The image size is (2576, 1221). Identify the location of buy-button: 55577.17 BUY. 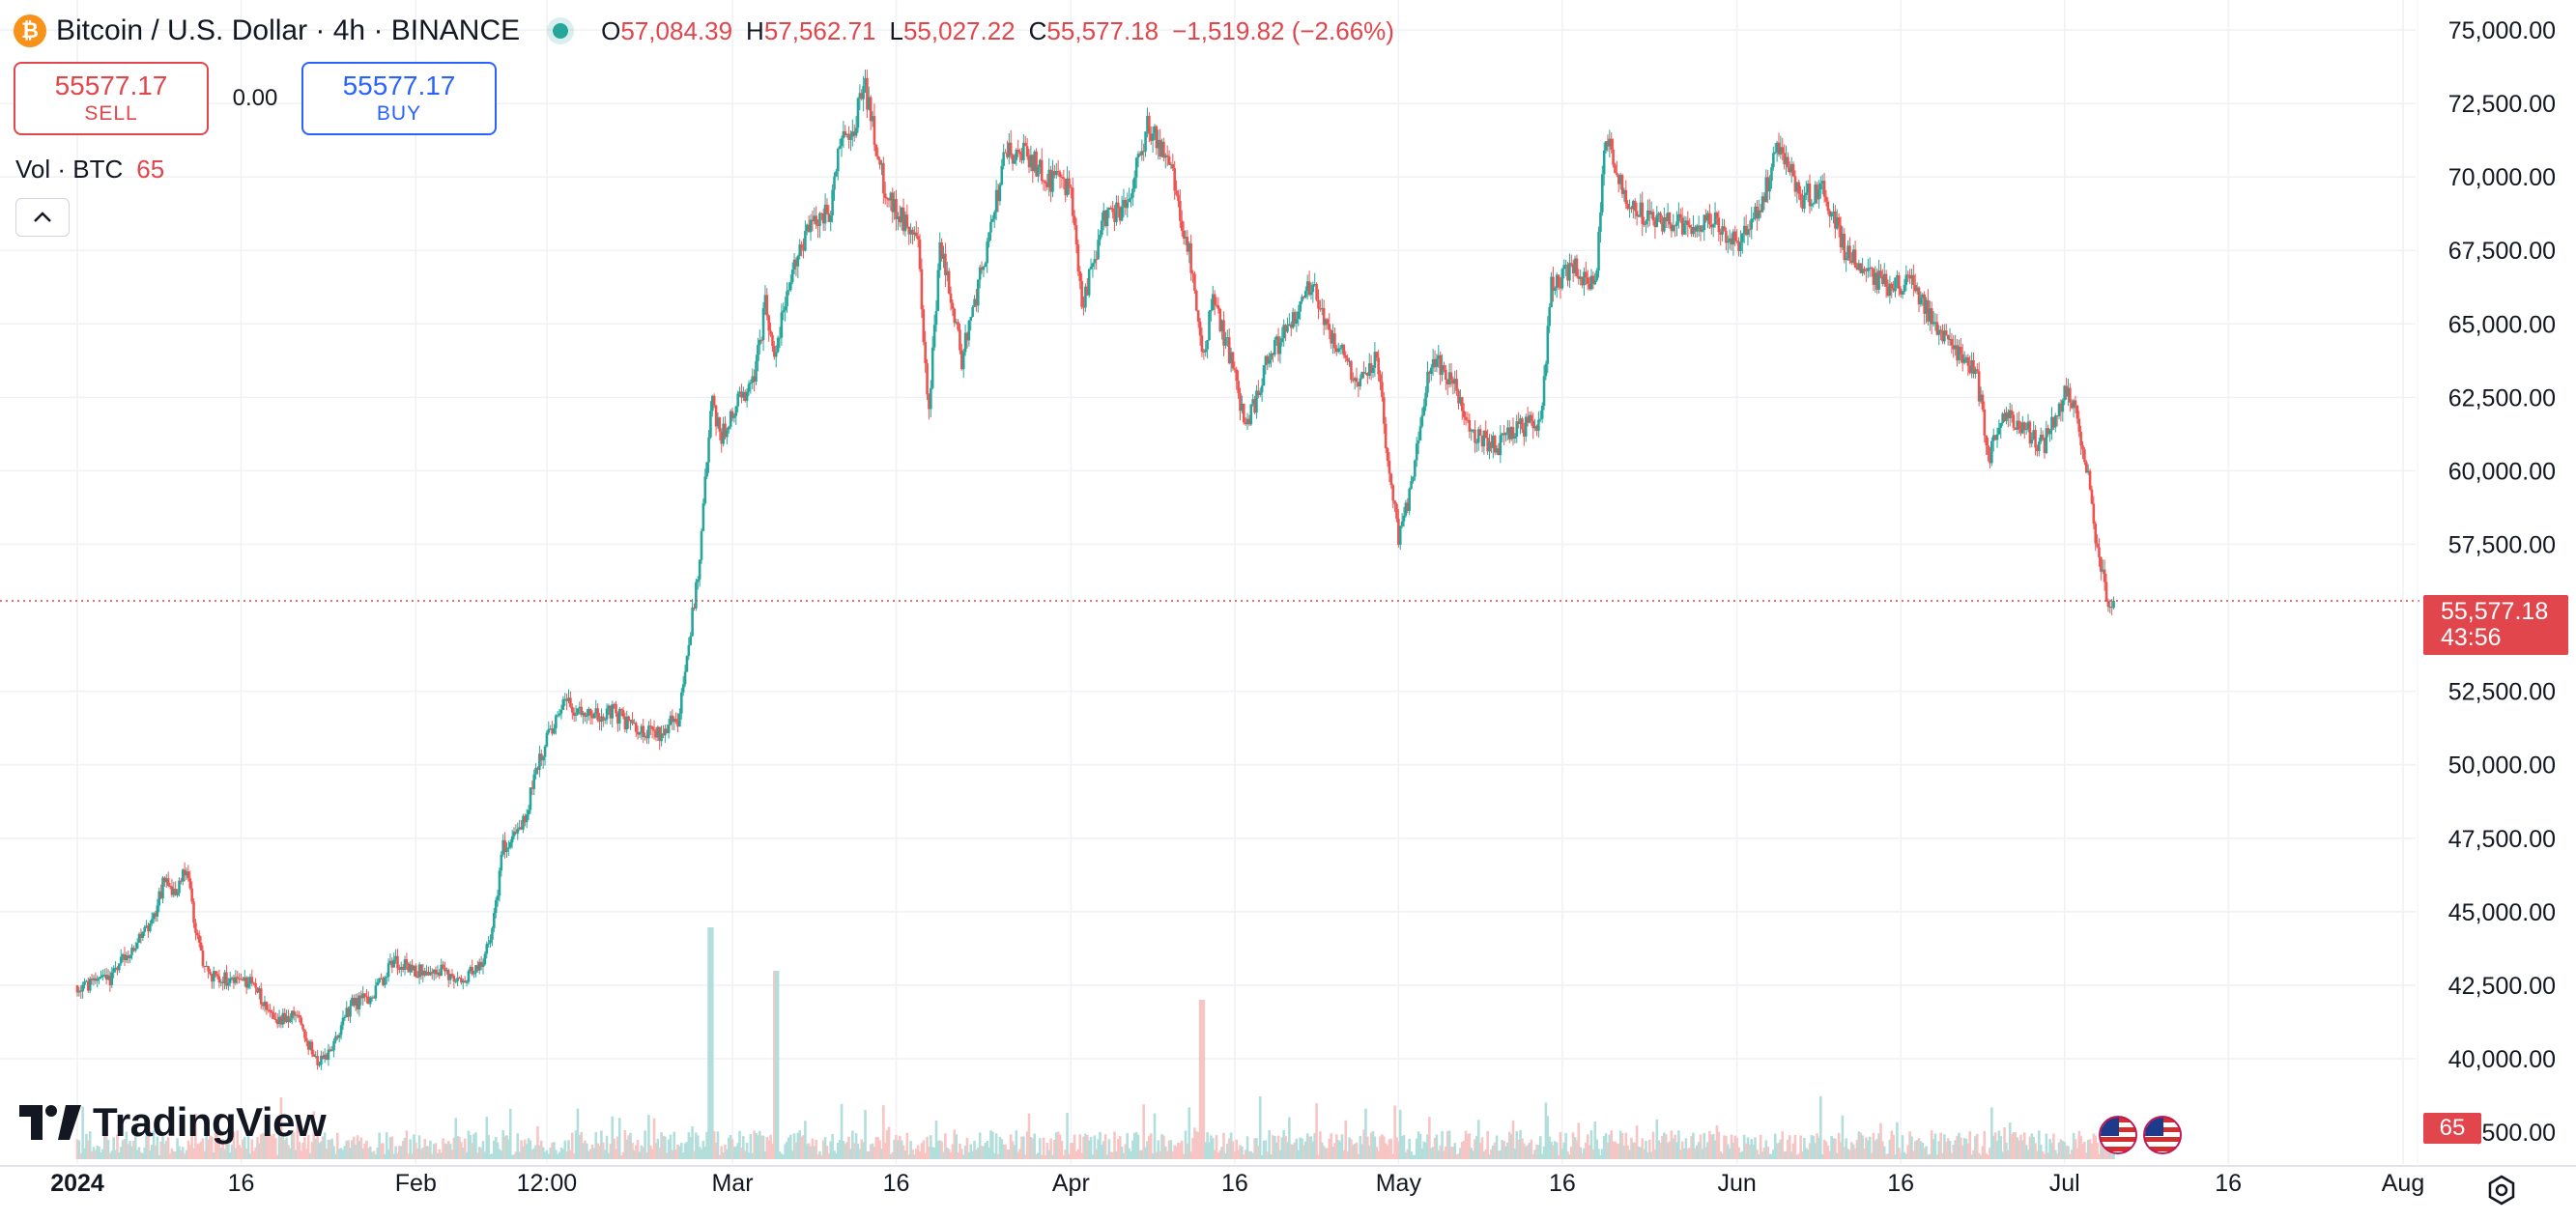
(399, 98).